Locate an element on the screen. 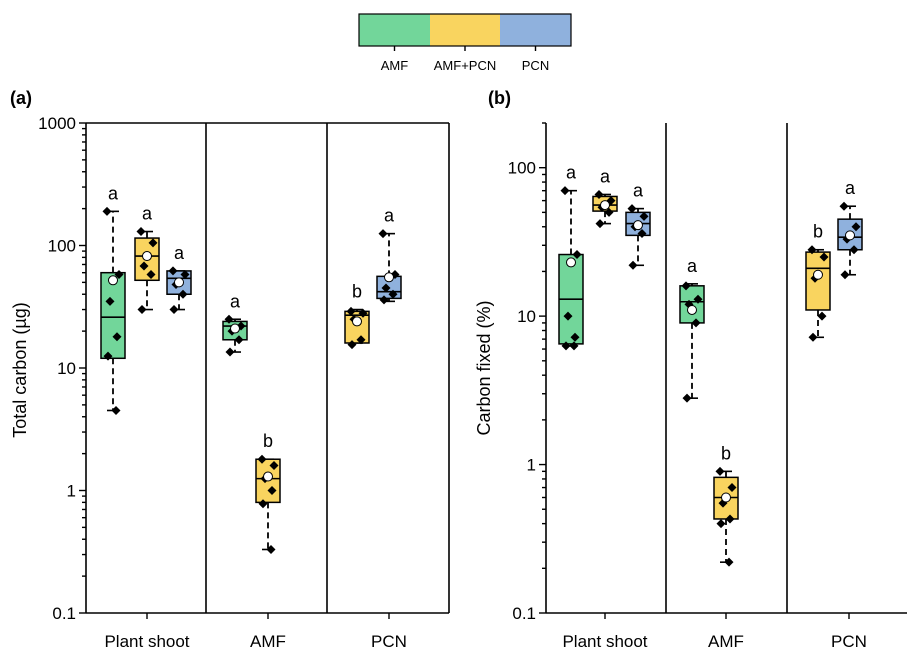  mean-marker-pcn-pcn is located at coordinates (850, 235).